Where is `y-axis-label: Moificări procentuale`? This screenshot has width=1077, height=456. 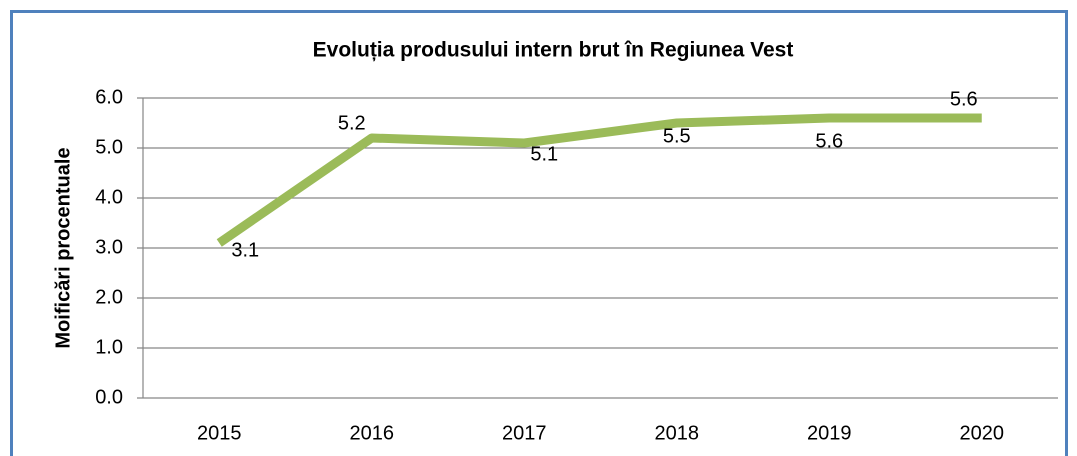
y-axis-label: Moificări procentuale is located at coordinates (63, 247).